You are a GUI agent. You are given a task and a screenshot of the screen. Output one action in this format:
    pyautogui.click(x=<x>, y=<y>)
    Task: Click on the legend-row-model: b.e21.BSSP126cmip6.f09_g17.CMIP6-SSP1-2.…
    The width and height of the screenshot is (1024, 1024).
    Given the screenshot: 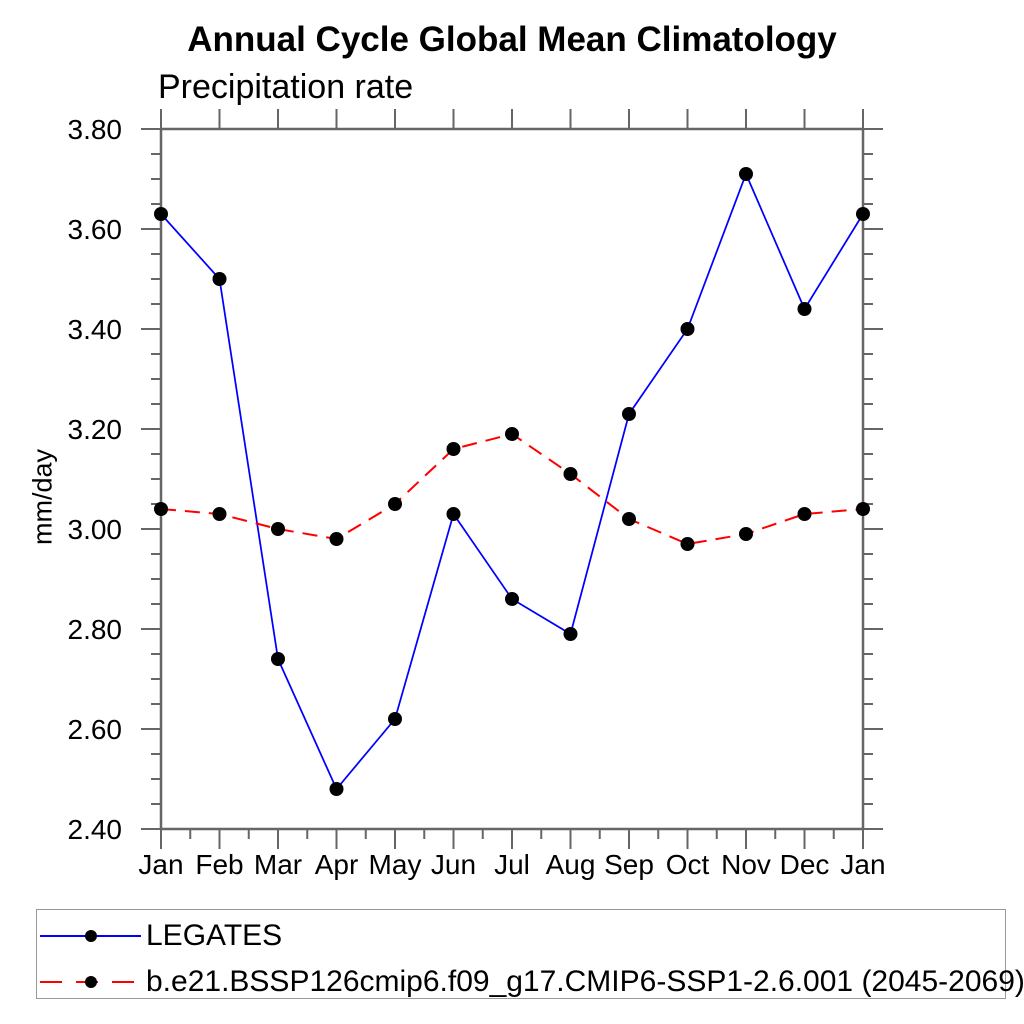 What is the action you would take?
    pyautogui.click(x=532, y=982)
    